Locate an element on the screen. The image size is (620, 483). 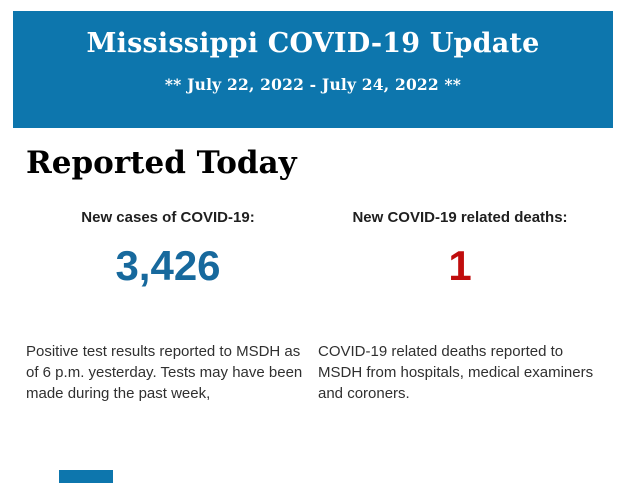
deaths-value: 1 is located at coordinates (460, 265).